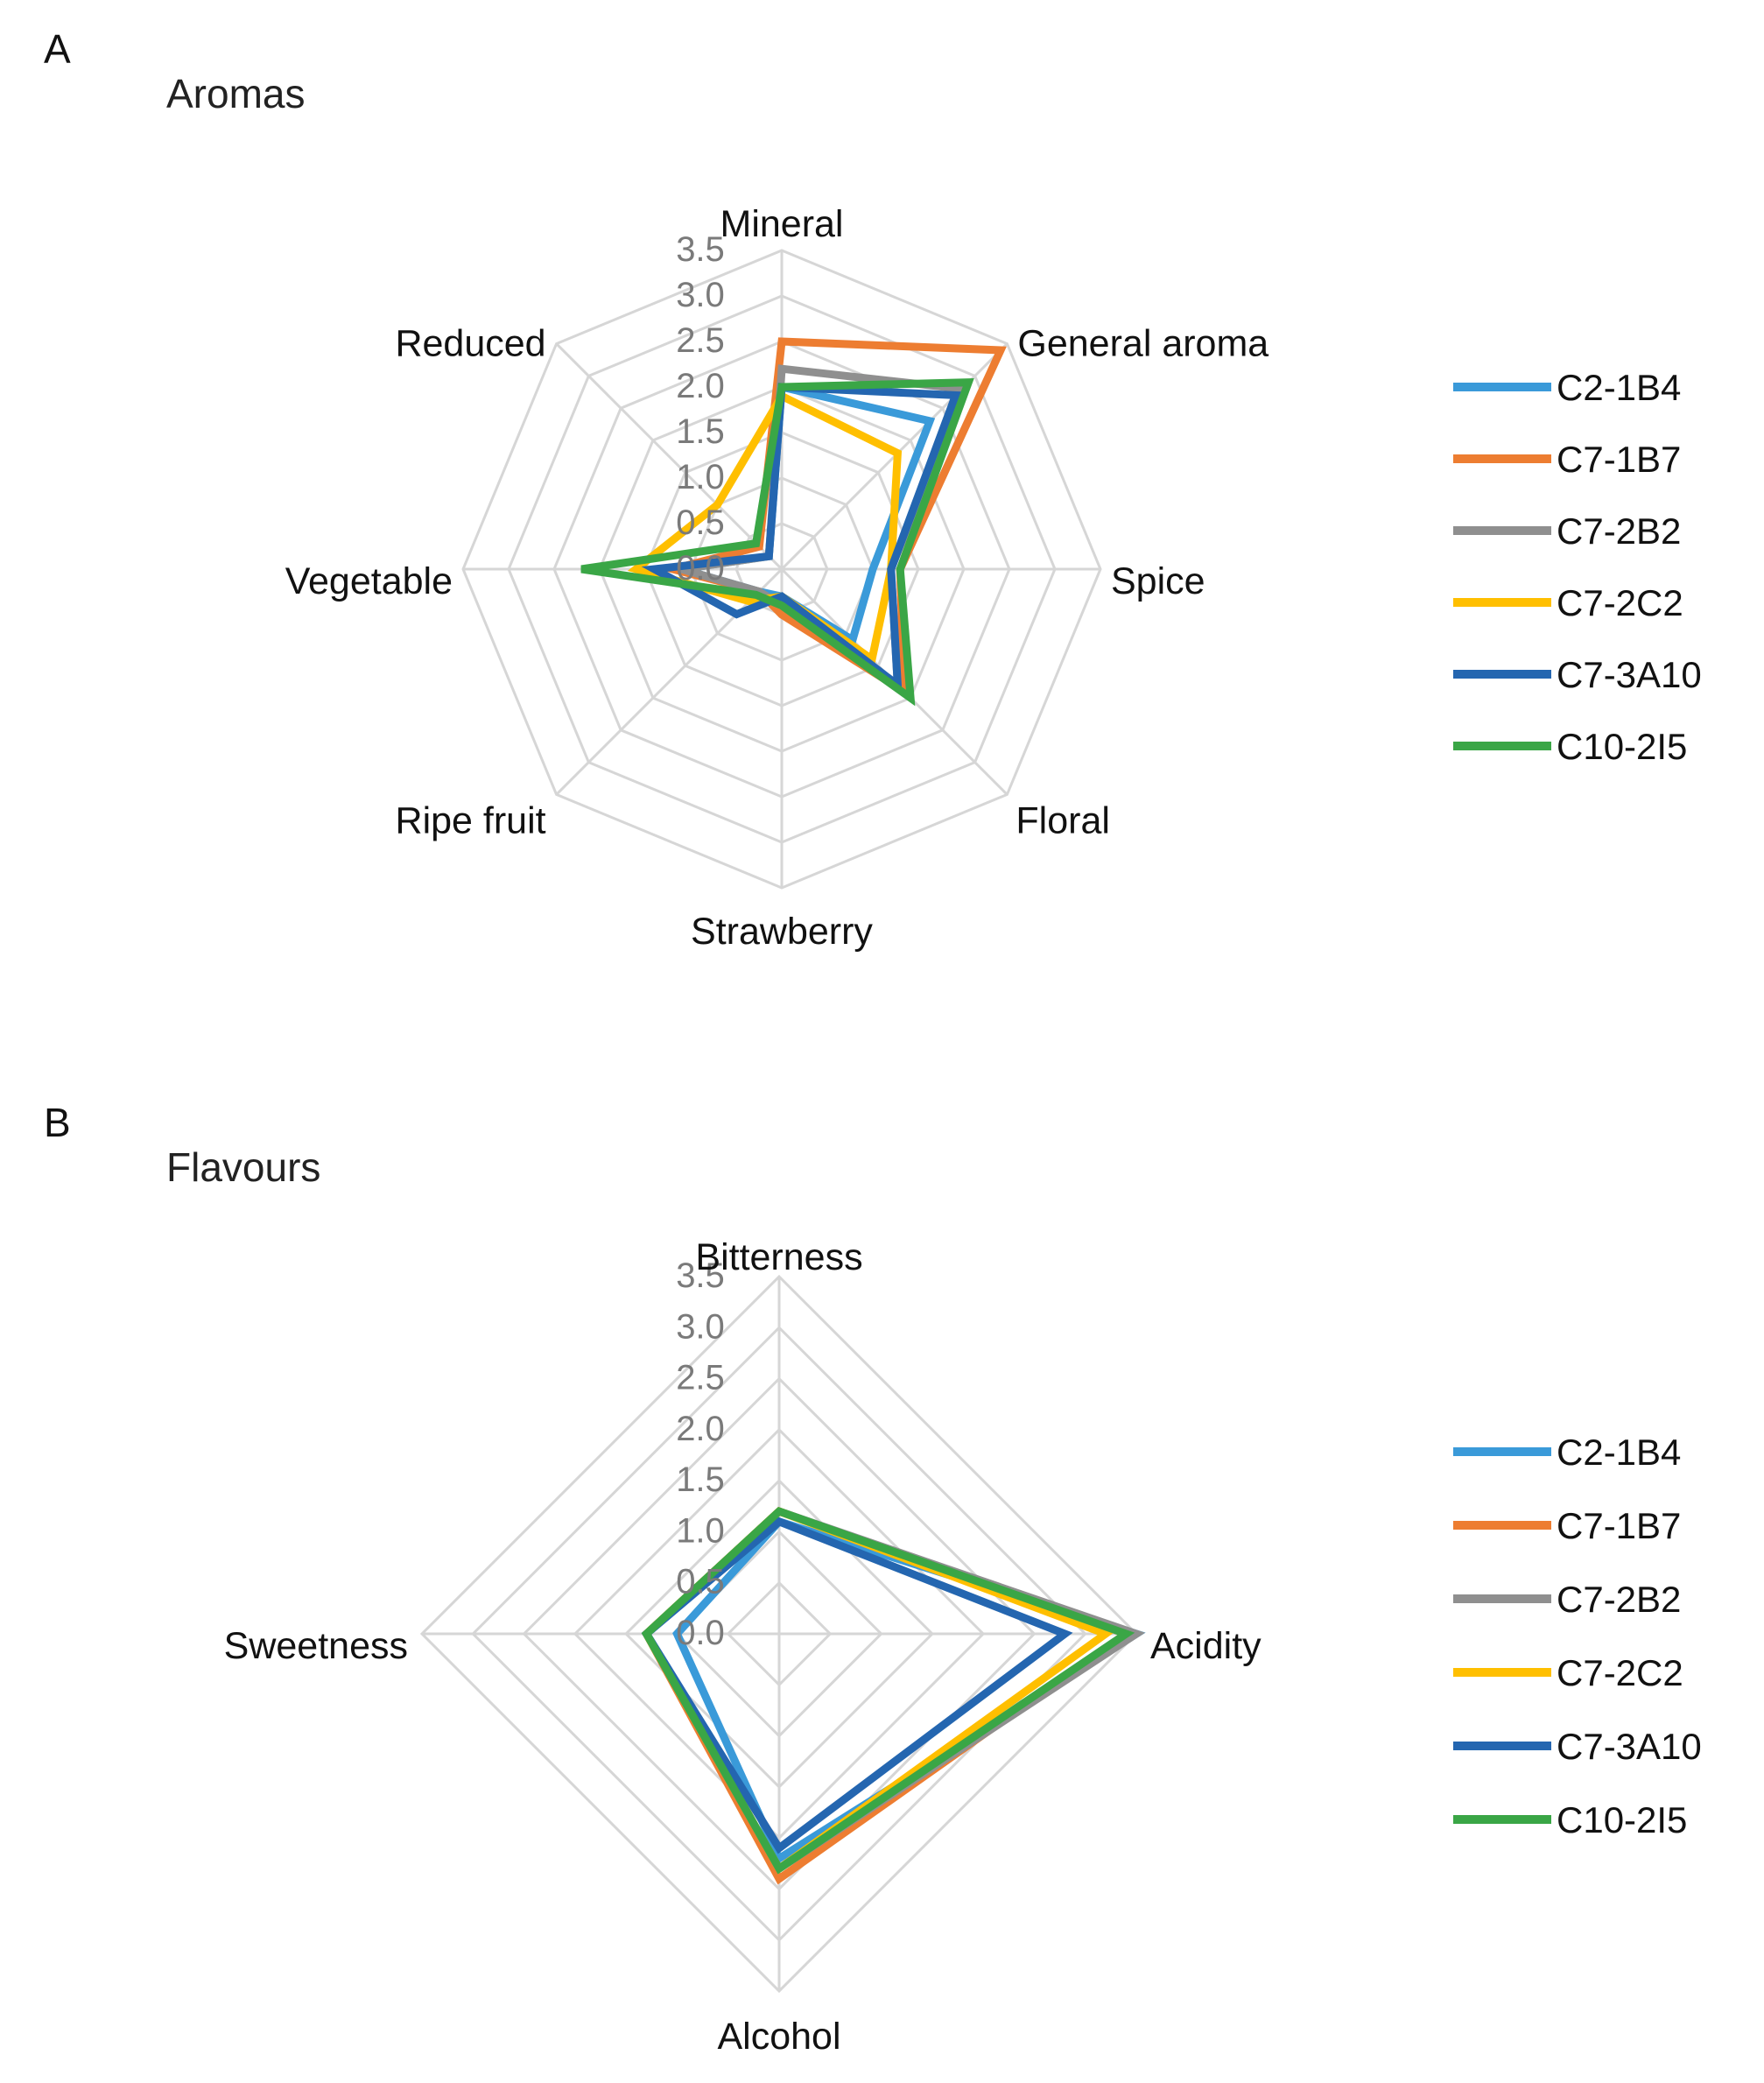 The width and height of the screenshot is (1764, 2083). What do you see at coordinates (1578, 1636) in the screenshot?
I see `panel-b-legend: C2-1B4 C7-1B7 C7-2B2 C7-2C2 C7-3A10 C10-2I5` at bounding box center [1578, 1636].